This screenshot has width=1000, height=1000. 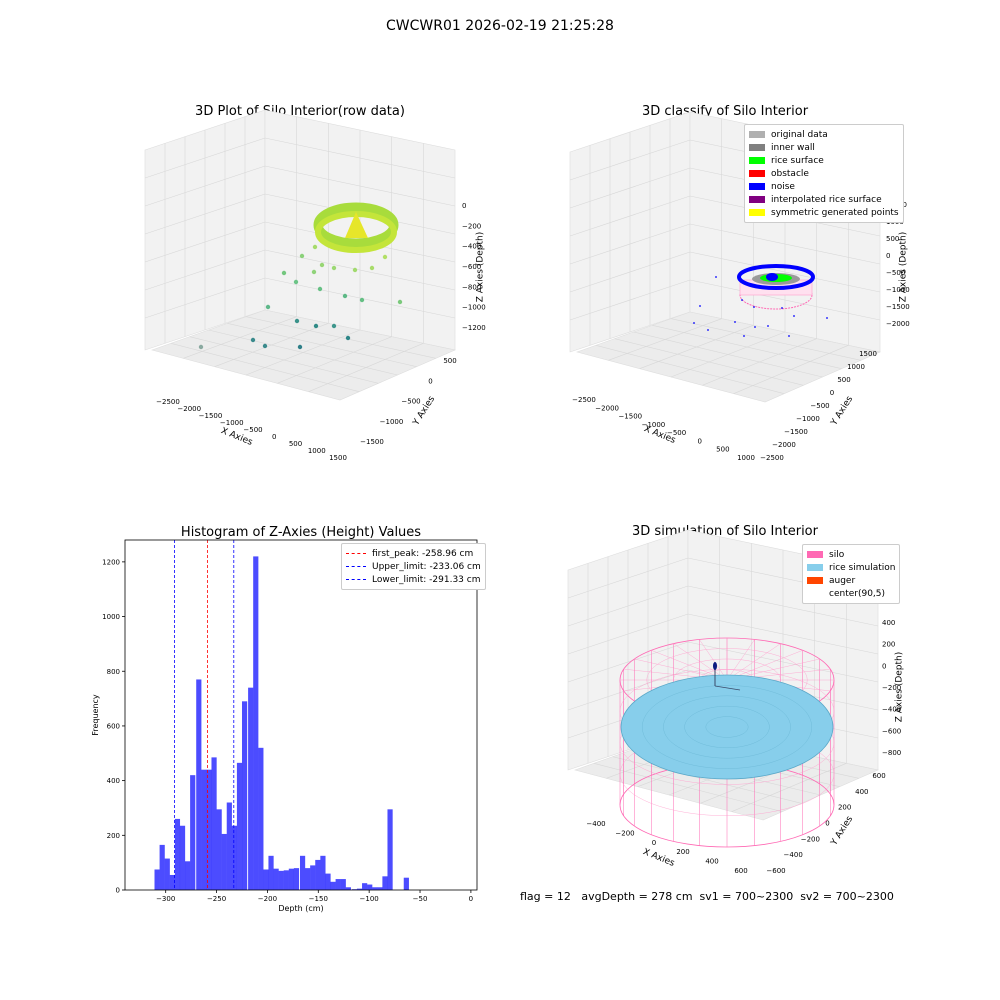 What do you see at coordinates (824, 173) in the screenshot?
I see `legend-item: obstacle` at bounding box center [824, 173].